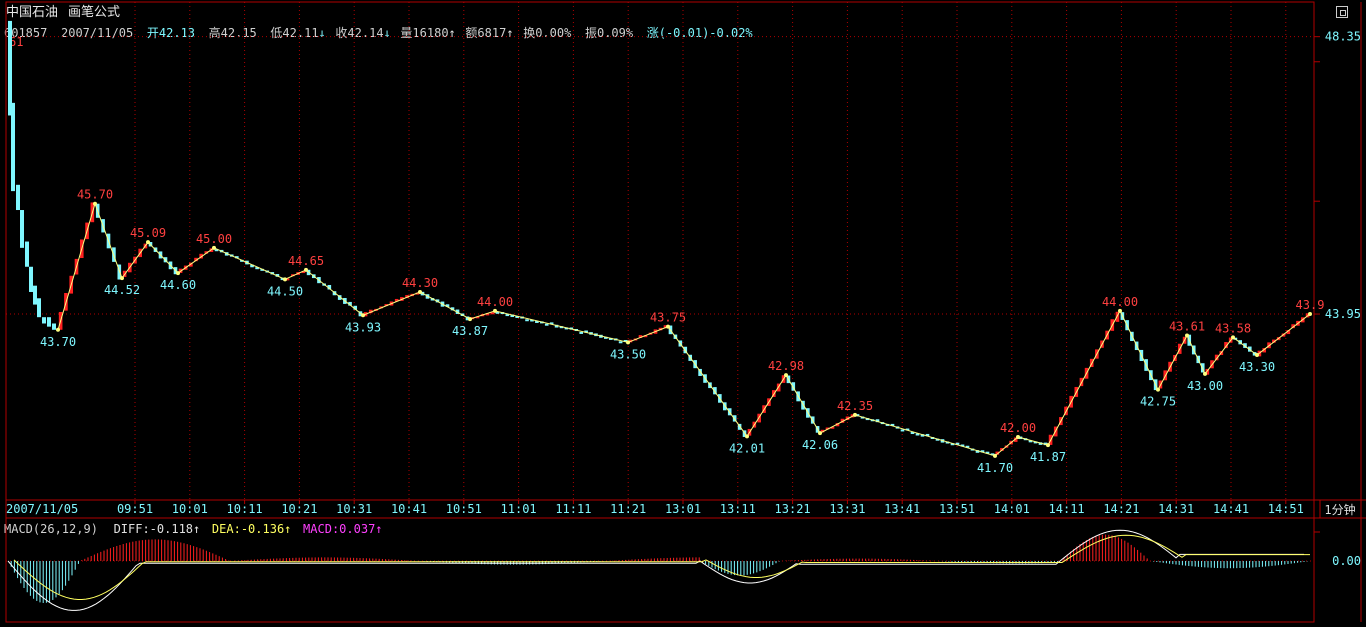 This screenshot has height=627, width=1366. What do you see at coordinates (1121, 509) in the screenshot?
I see `time-tick-label: 14:21` at bounding box center [1121, 509].